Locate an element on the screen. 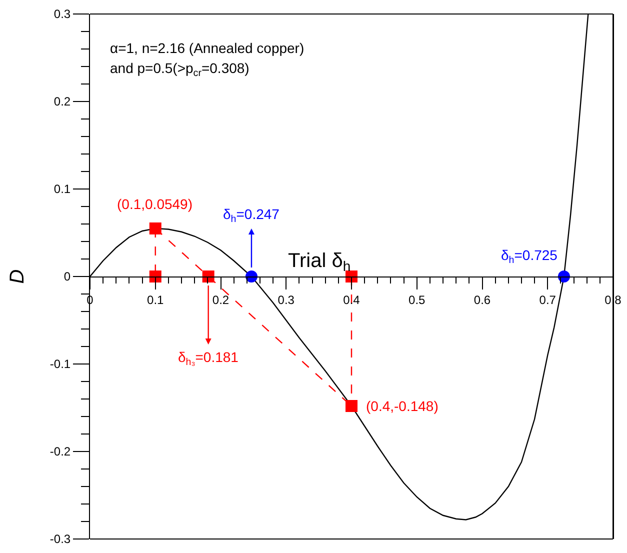 This screenshot has height=553, width=627. x-axis-title: Trial δ$_{h}$ is located at coordinates (319, 262).